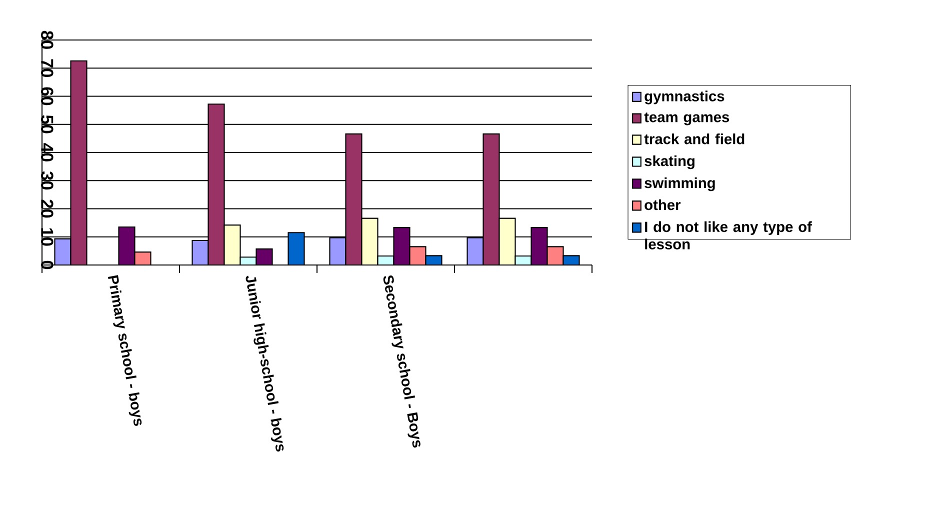 This screenshot has width=926, height=520. Describe the element at coordinates (687, 119) in the screenshot. I see `legend-label: team games` at that location.